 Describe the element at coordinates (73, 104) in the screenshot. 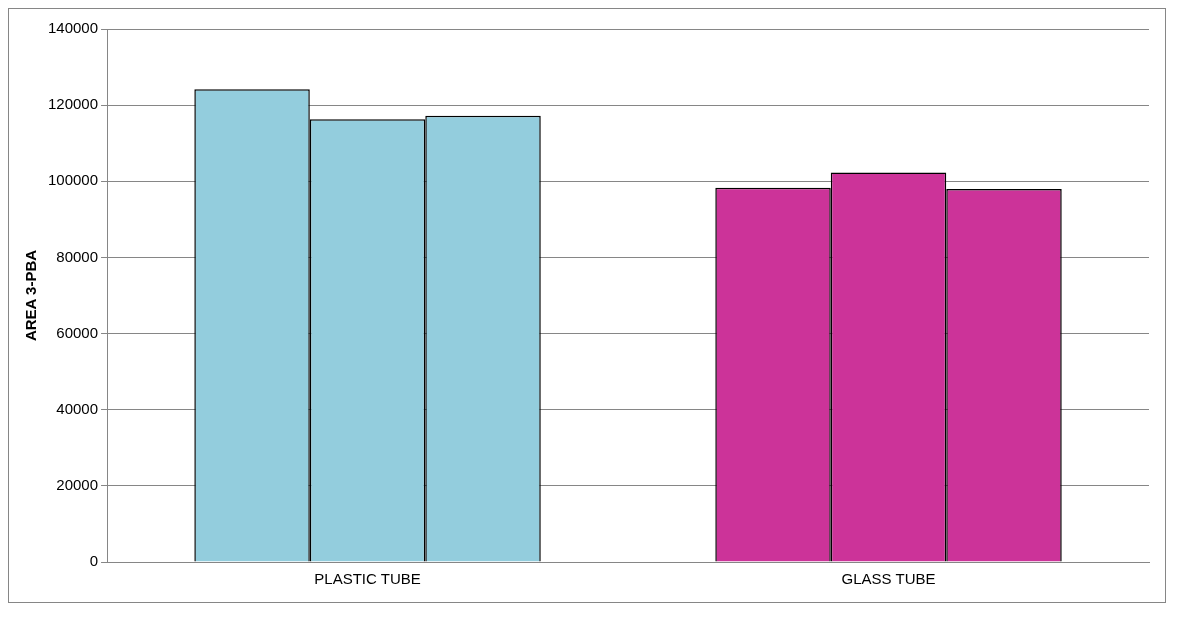

I see `y-tick-label: 120000` at that location.